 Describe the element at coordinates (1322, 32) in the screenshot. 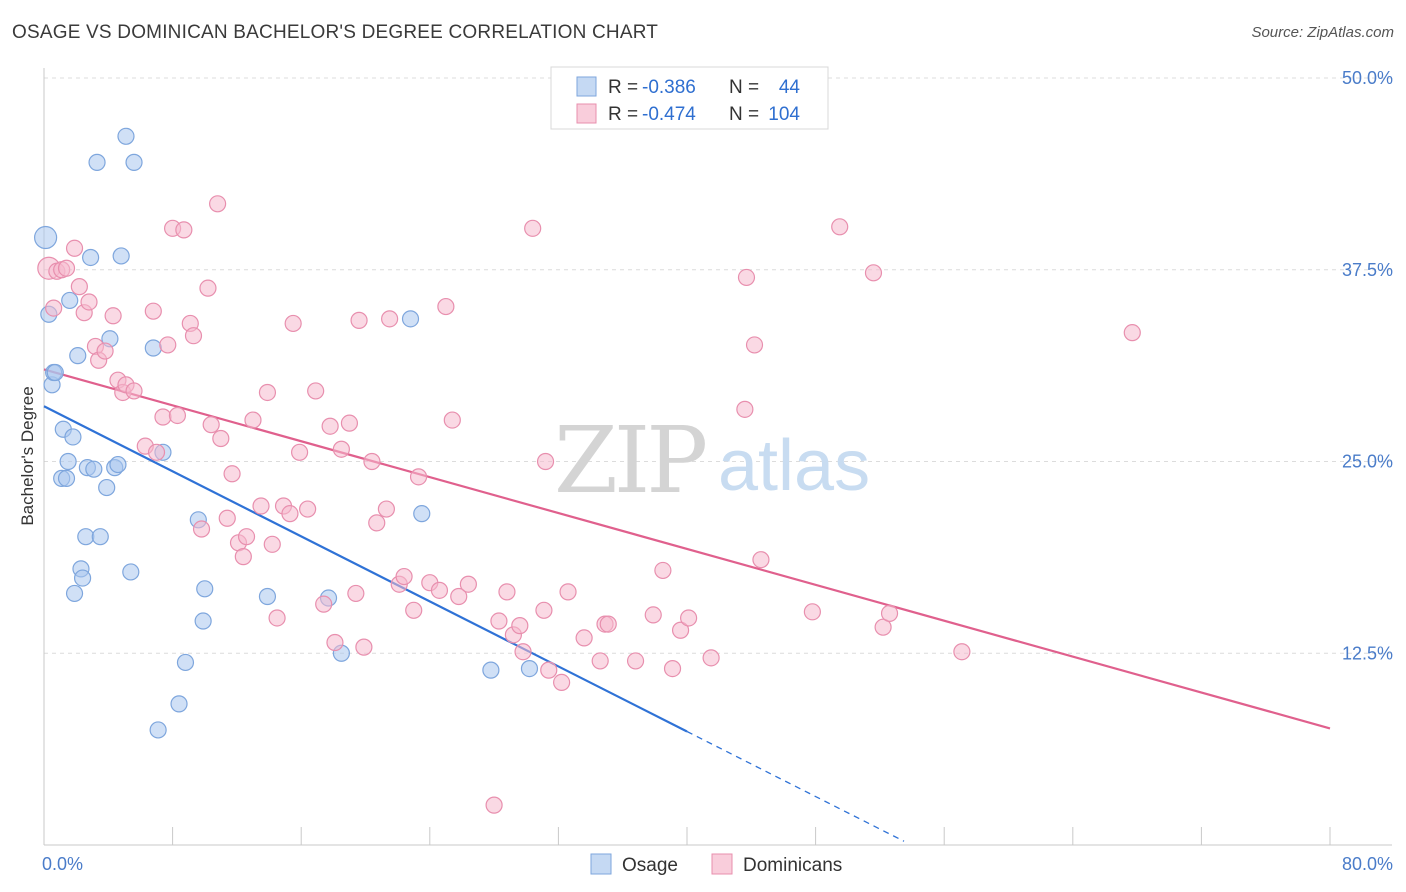

I see `source-credit: Source: ZipAtlas.com` at that location.